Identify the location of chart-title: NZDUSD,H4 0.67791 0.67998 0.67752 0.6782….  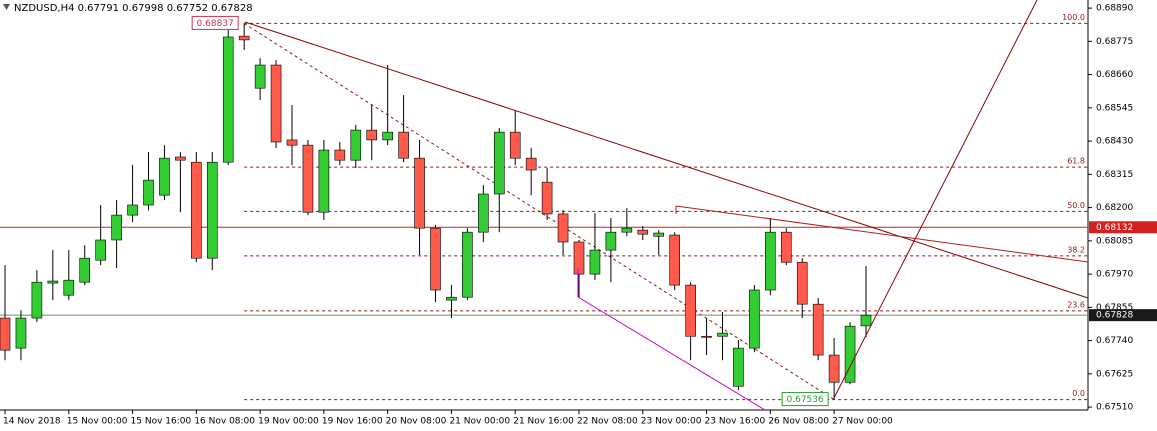
(133, 8).